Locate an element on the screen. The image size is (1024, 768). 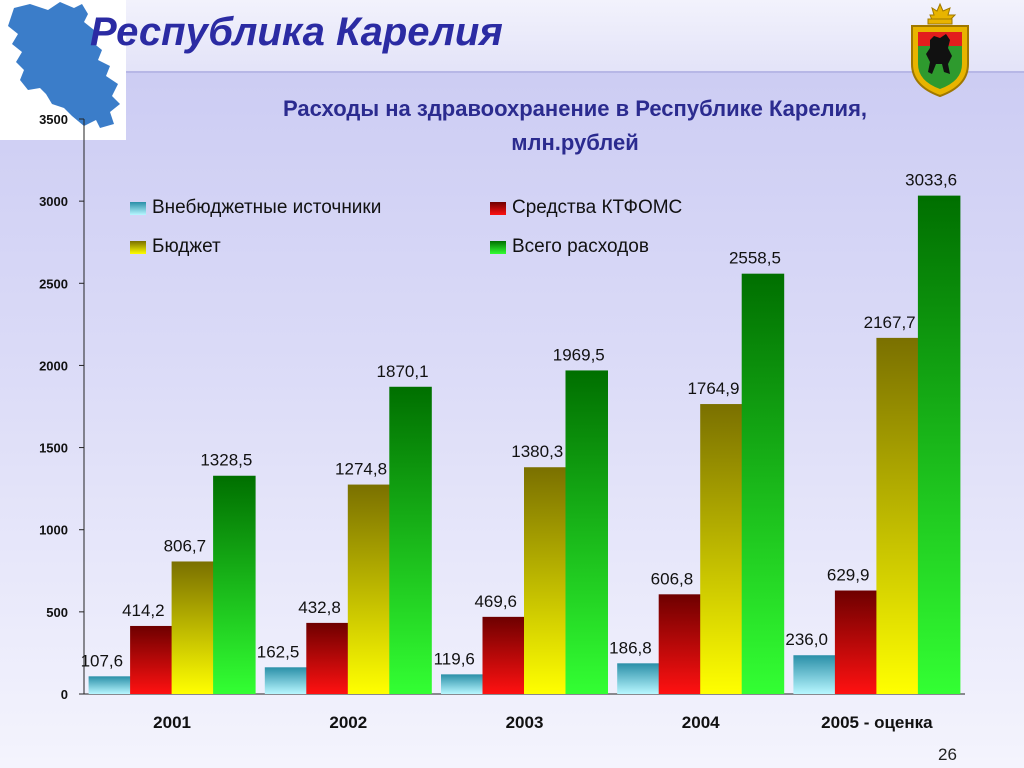
data-label-budget: 1764,9 is located at coordinates (713, 388).